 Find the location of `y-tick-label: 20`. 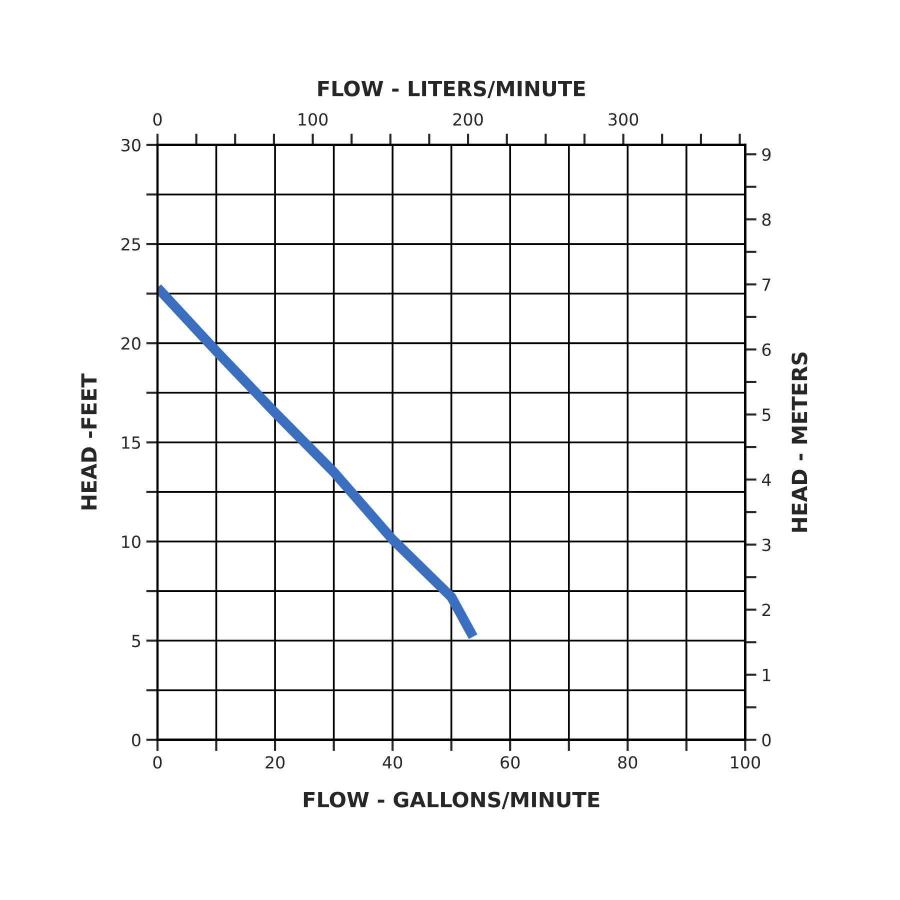

y-tick-label: 20 is located at coordinates (131, 343).